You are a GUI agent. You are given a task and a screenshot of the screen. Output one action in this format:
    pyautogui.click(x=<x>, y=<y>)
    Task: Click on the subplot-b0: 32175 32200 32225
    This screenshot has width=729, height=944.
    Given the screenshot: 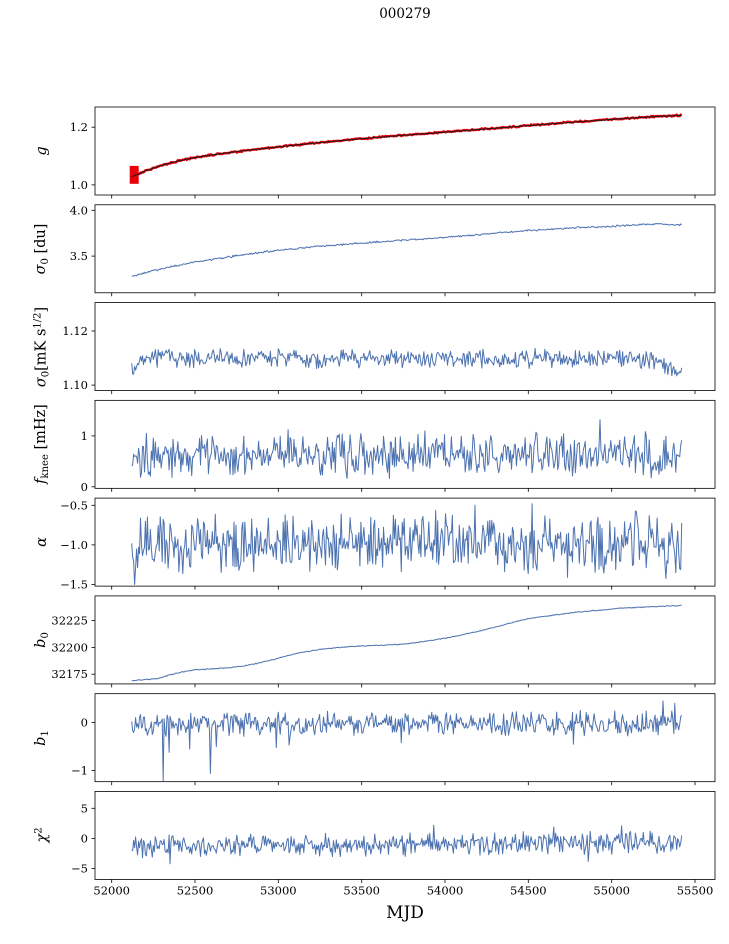 What is the action you would take?
    pyautogui.click(x=383, y=641)
    